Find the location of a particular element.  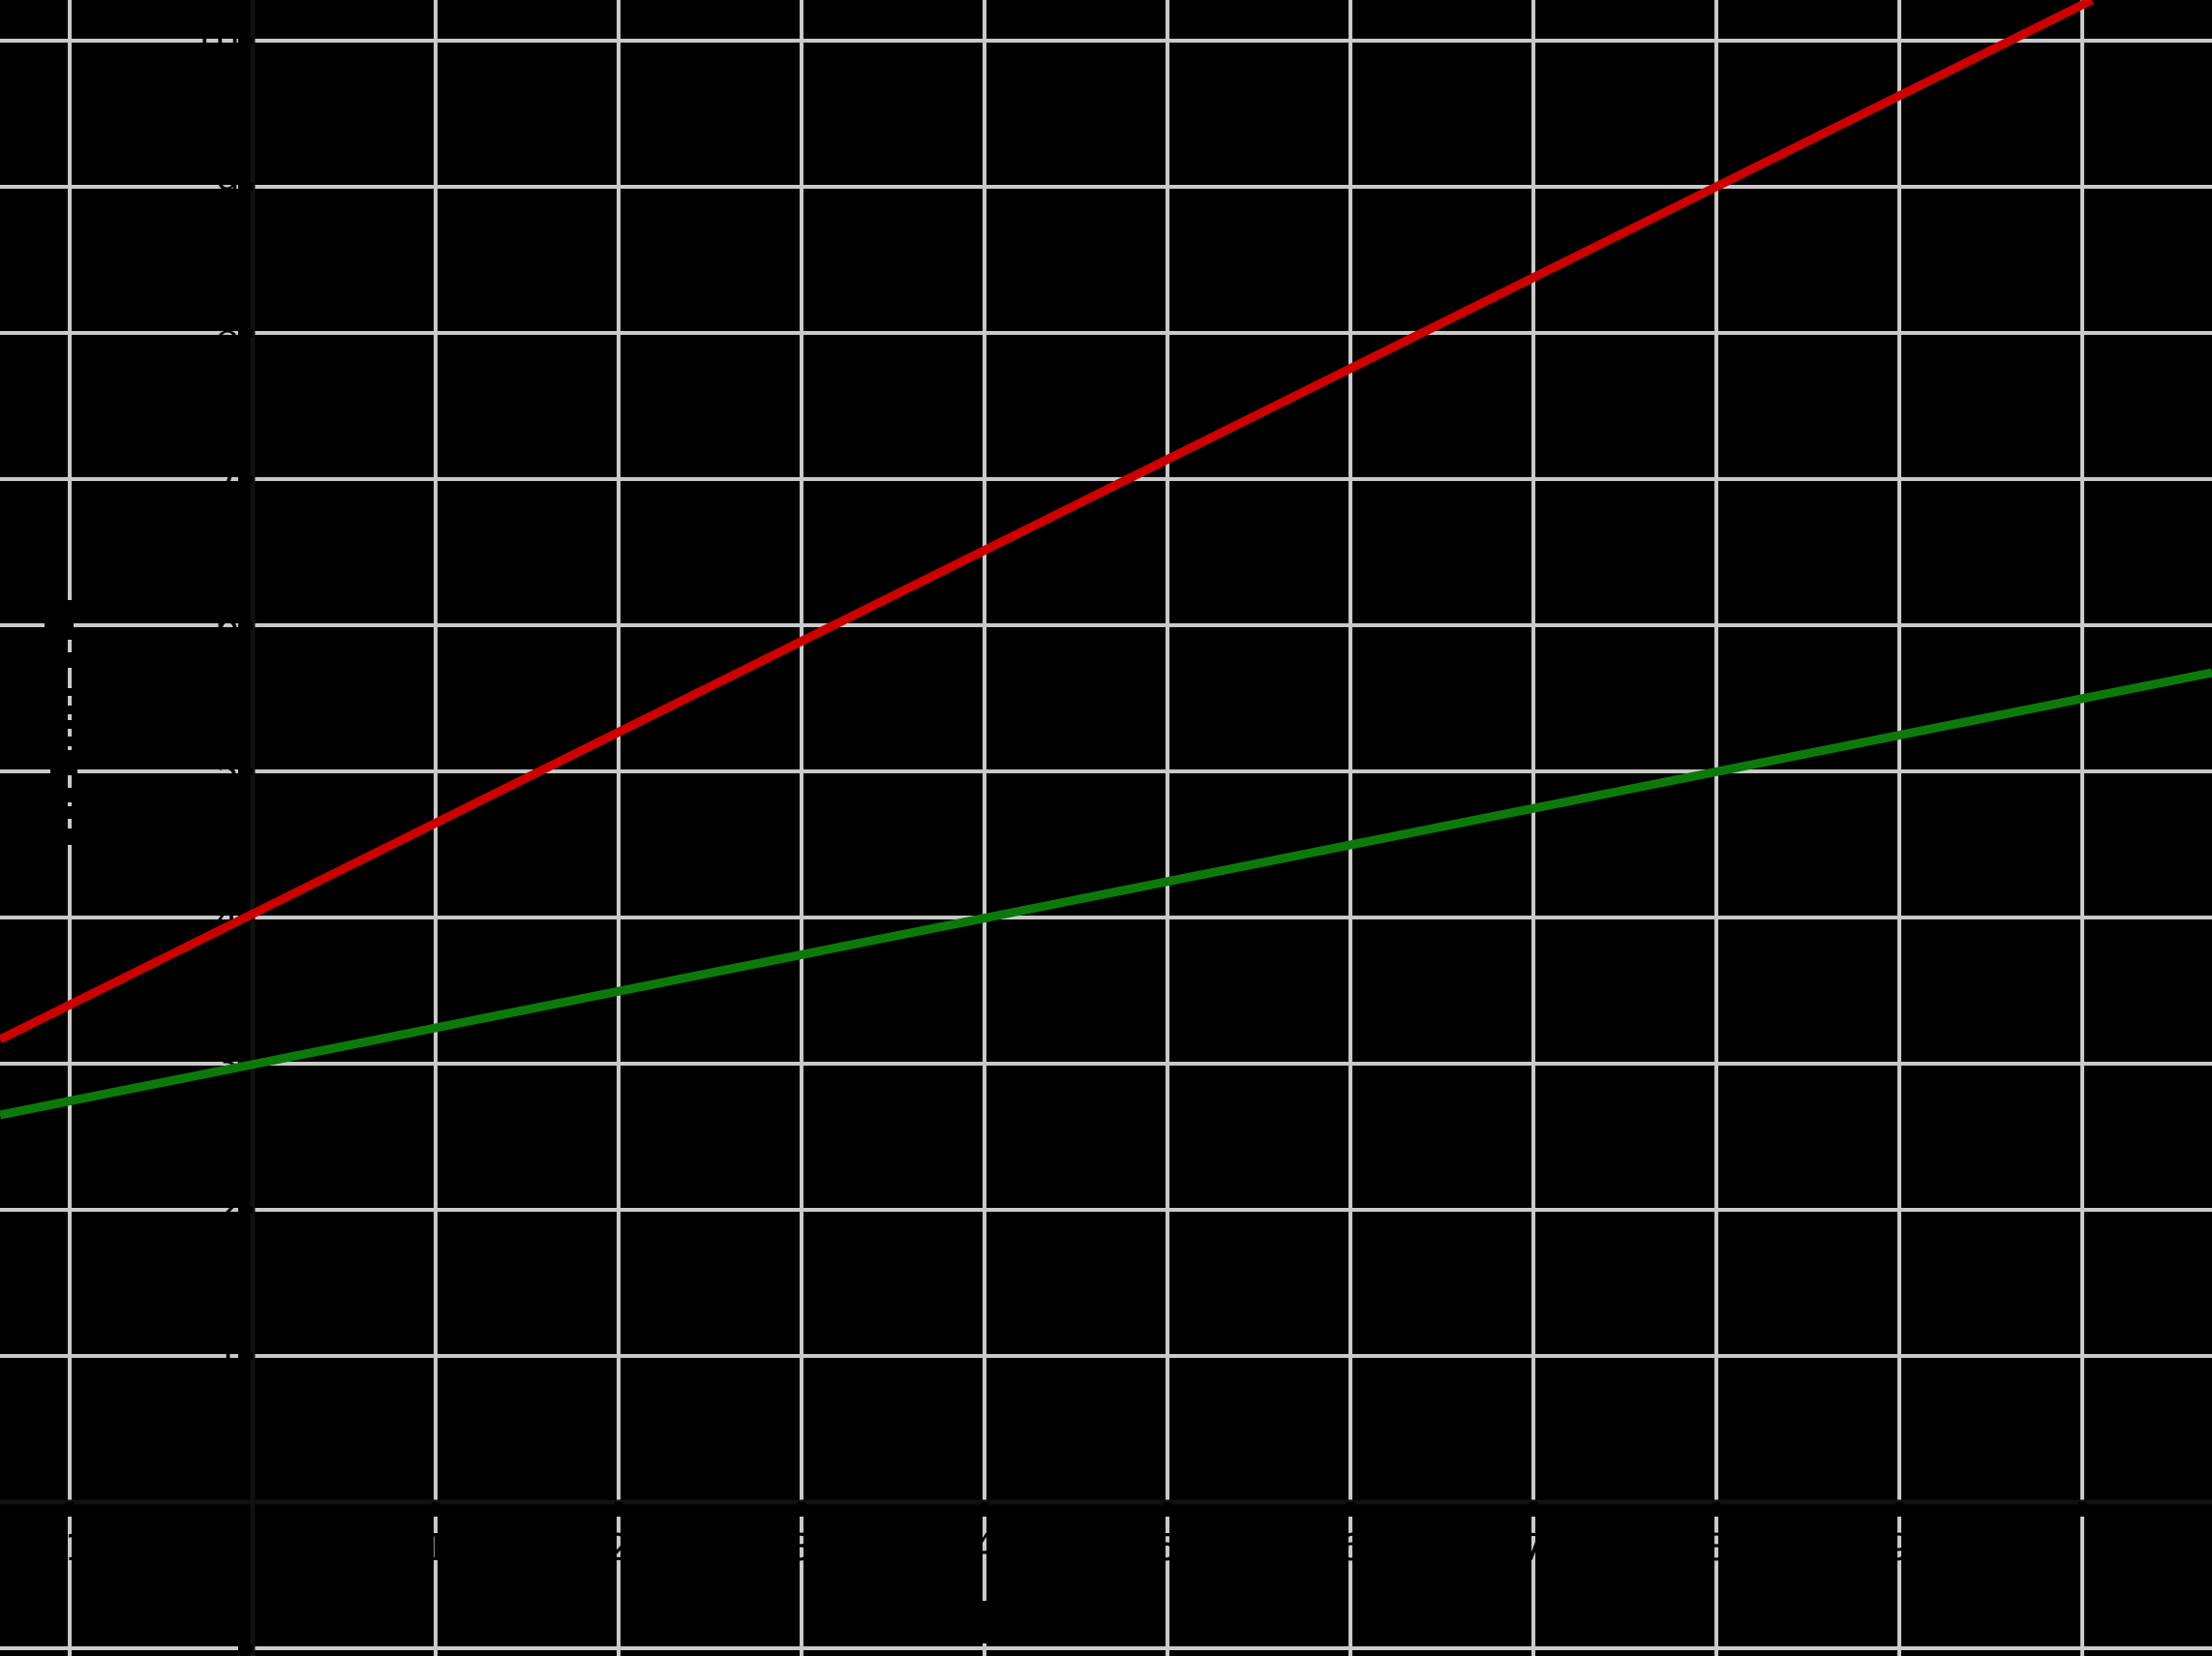

x-tick-label: 9 is located at coordinates (1899, 1547).